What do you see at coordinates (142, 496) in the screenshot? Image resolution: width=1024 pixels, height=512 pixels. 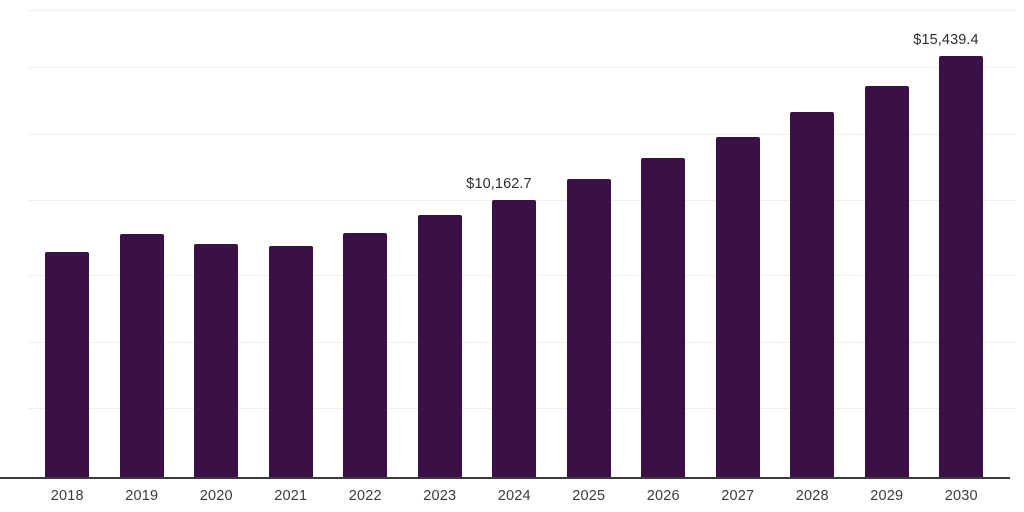 I see `x-axis-tick-2019: 2019` at bounding box center [142, 496].